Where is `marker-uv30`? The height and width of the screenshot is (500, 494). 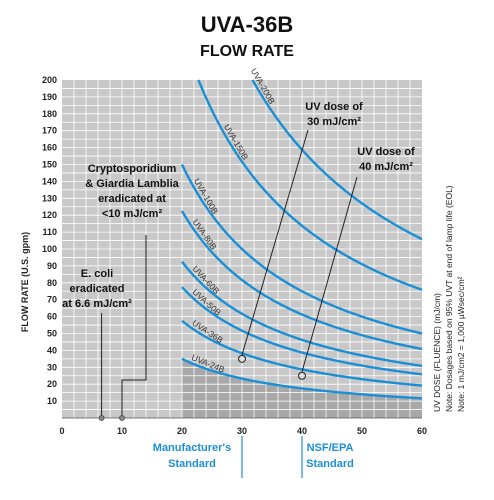 marker-uv30 is located at coordinates (242, 358).